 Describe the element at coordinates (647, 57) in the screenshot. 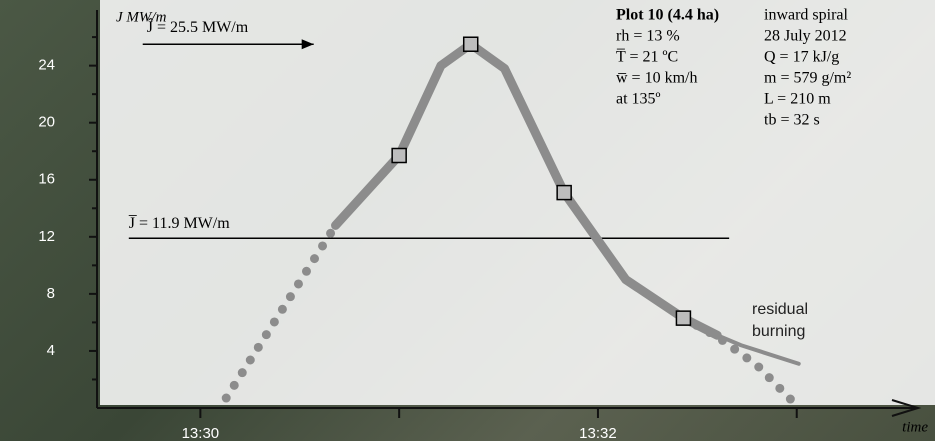

I see `info-left: T̅ = 21 ºC` at that location.